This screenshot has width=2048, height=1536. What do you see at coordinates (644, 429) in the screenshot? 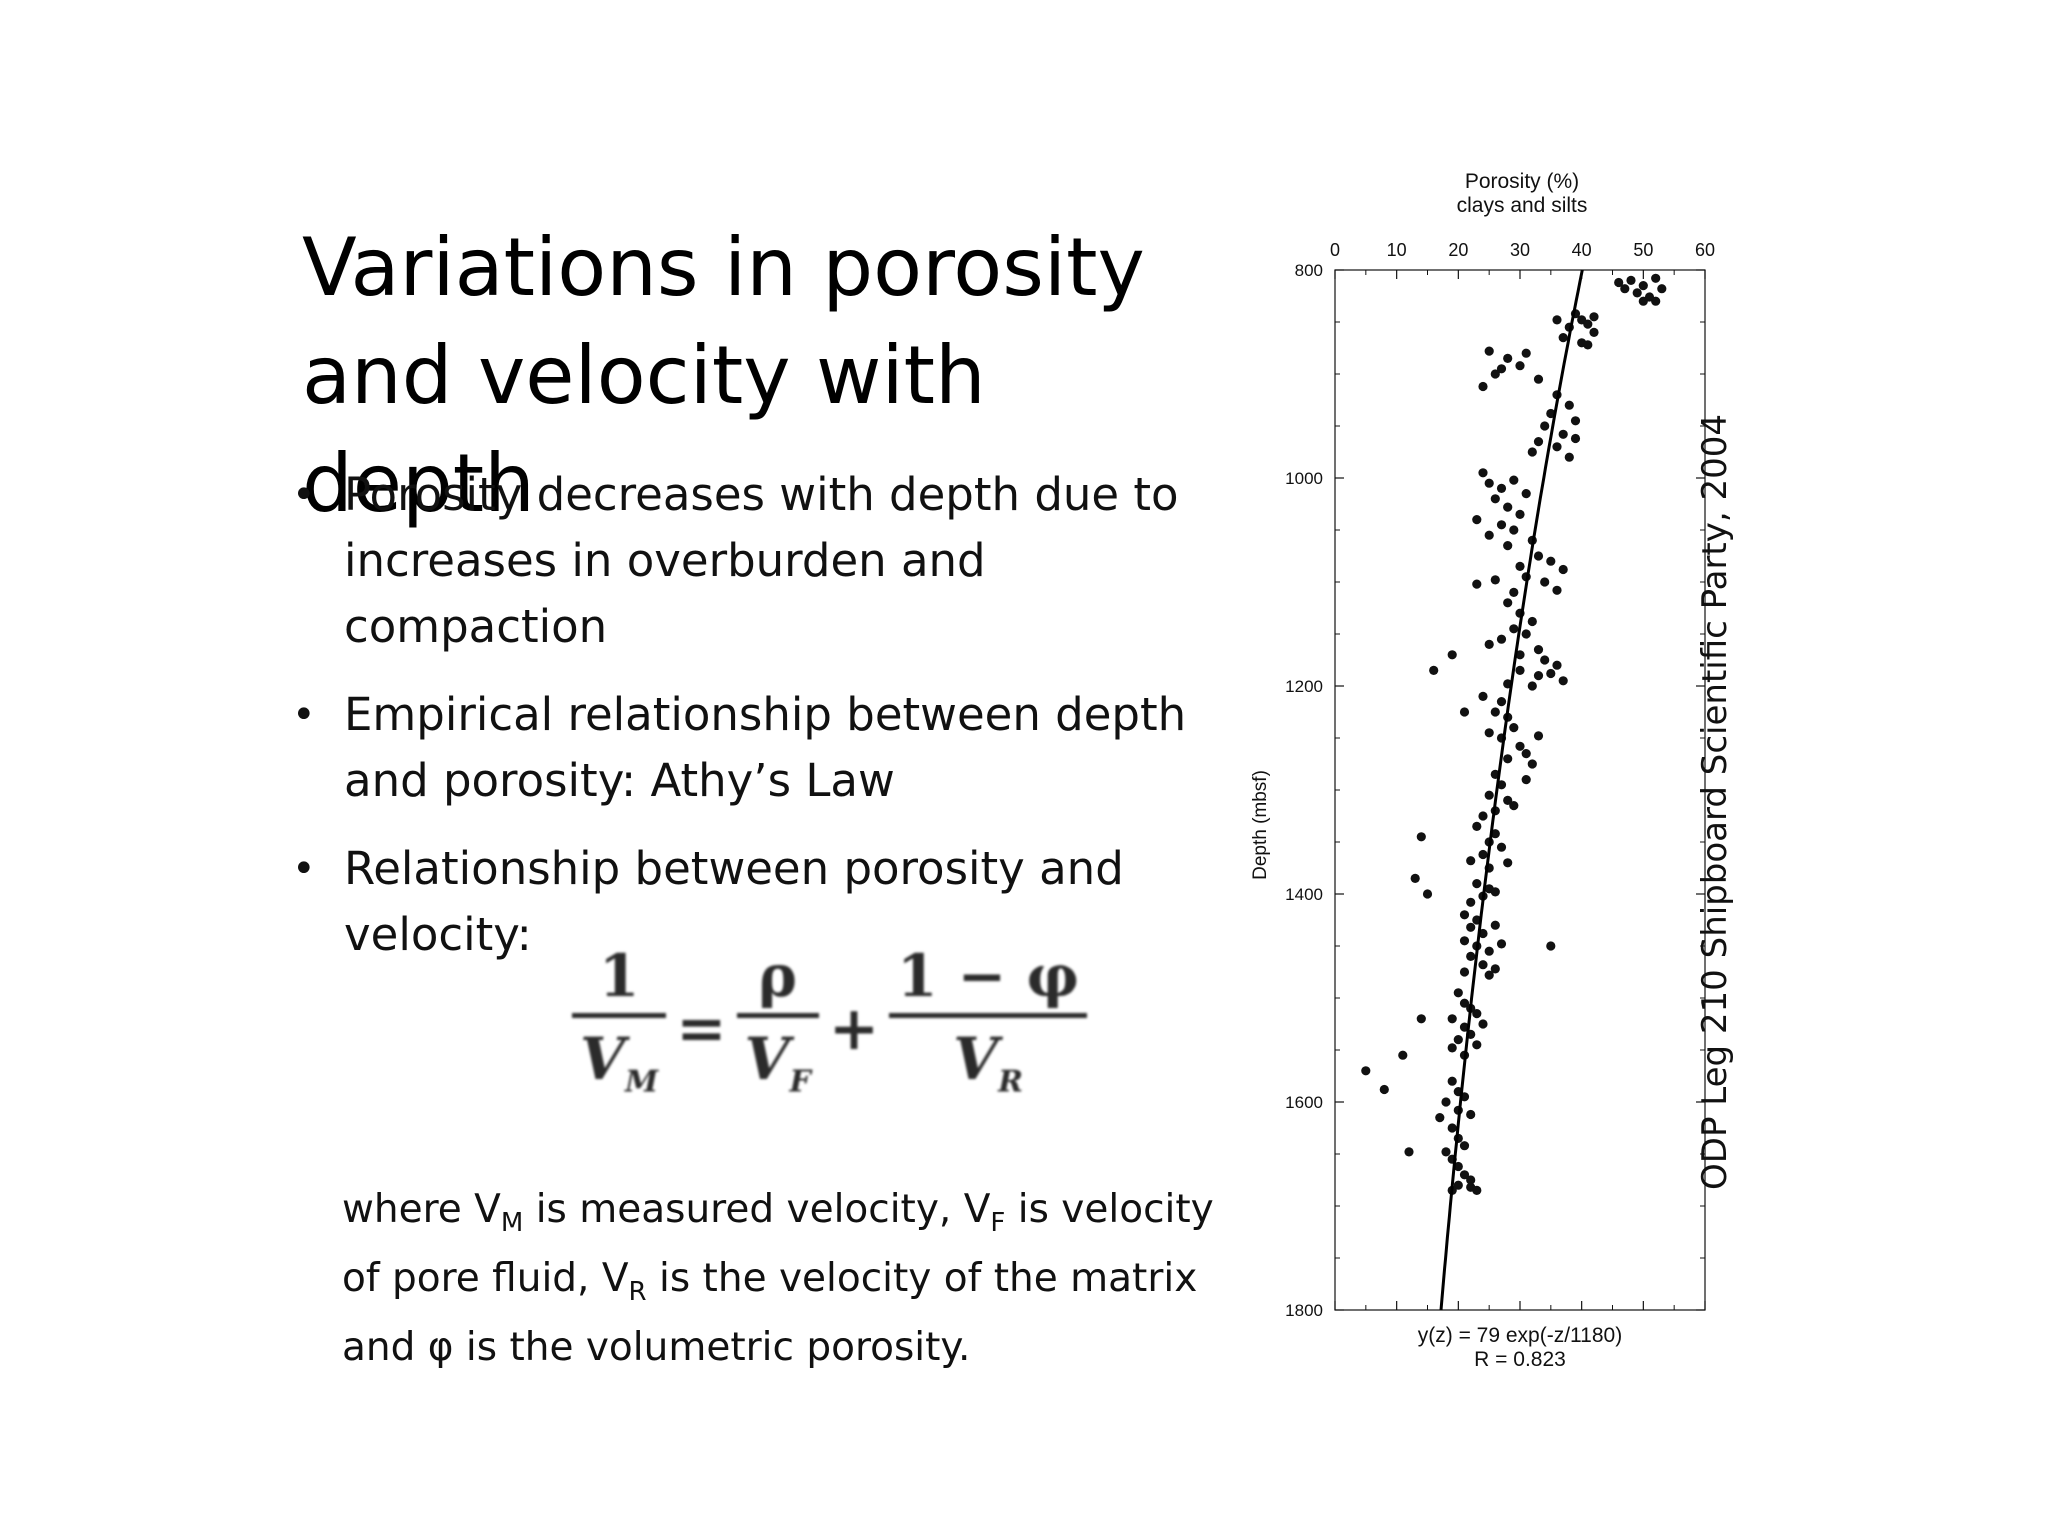
I see `title-line-2: and velocity with depth` at bounding box center [644, 429].